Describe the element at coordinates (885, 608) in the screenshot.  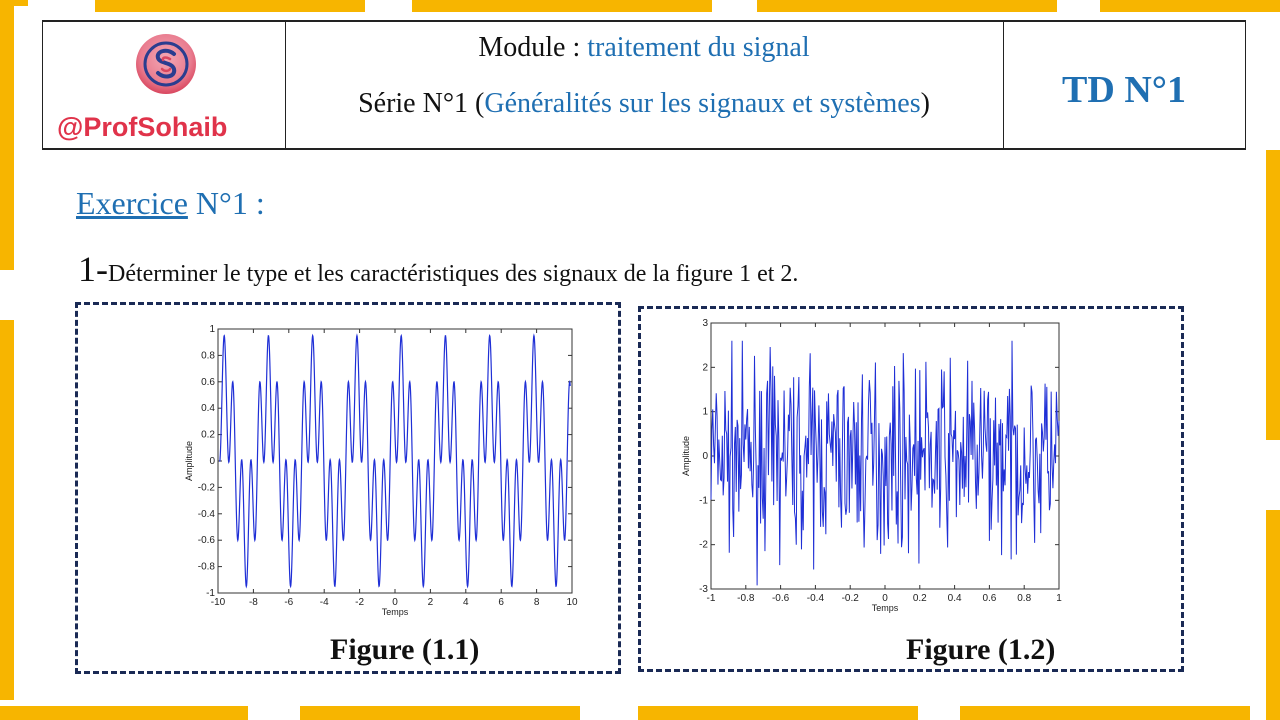
I see `figure-2-xlabel: Temps` at that location.